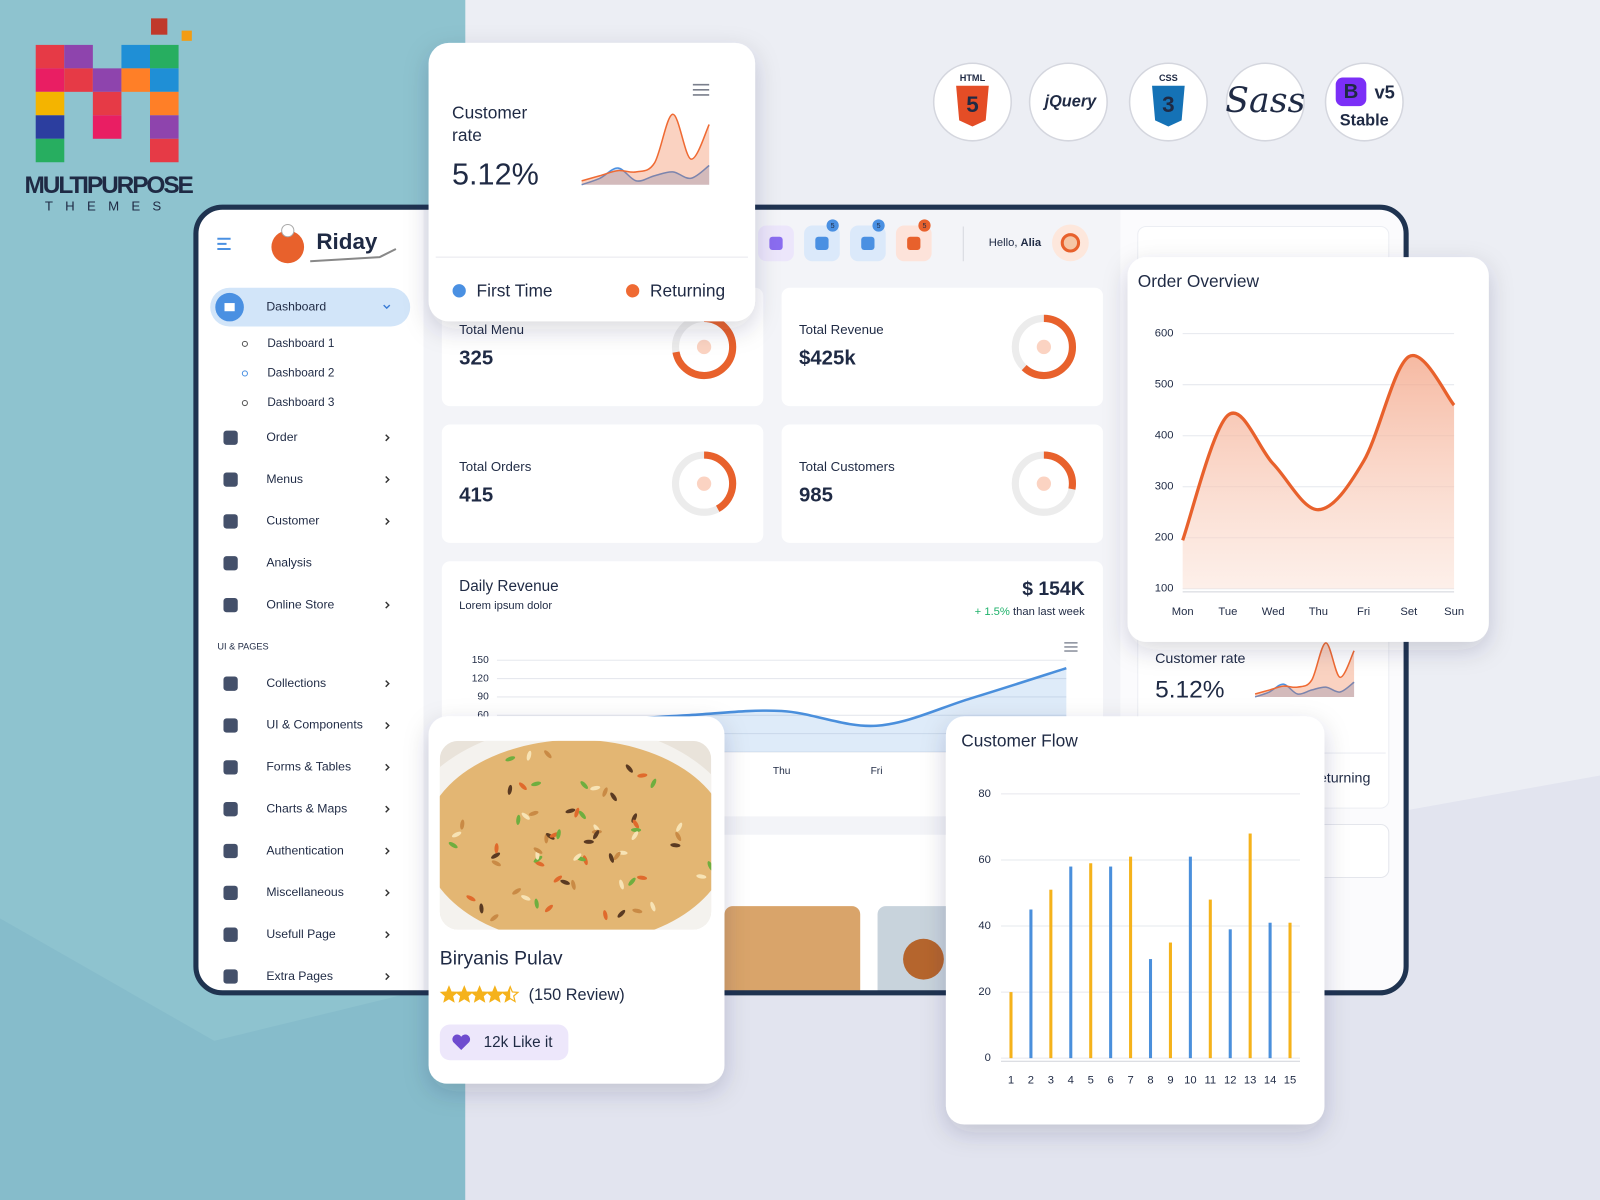 This screenshot has width=1600, height=1200. Describe the element at coordinates (288, 247) in the screenshot. I see `app-mascot` at that location.